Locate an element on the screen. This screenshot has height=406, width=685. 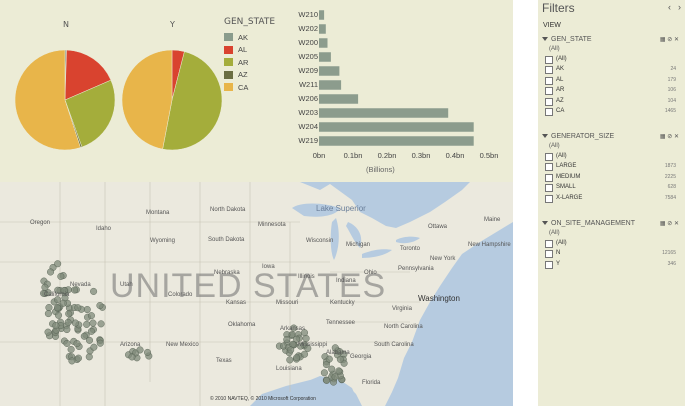
legend-item-ak: AK is located at coordinates (254, 37).